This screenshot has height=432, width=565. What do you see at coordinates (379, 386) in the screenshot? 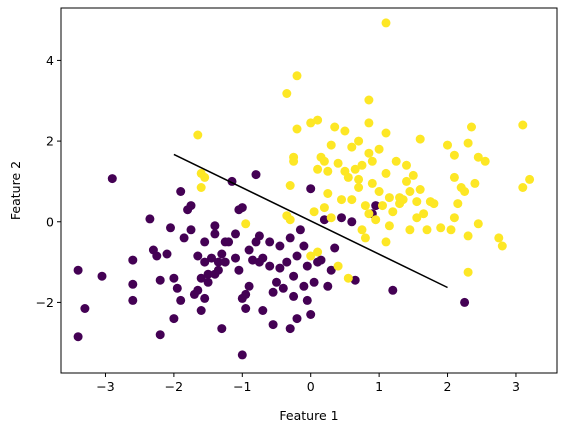
I see `x-tick-label: 1` at bounding box center [379, 386].